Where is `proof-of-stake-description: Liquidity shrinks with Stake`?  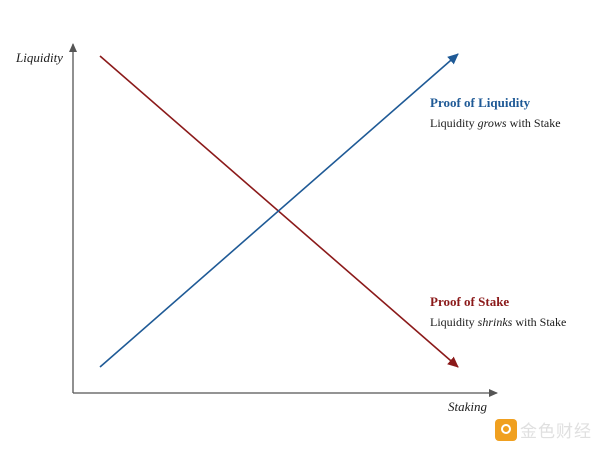
proof-of-stake-description: Liquidity shrinks with Stake is located at coordinates (498, 322).